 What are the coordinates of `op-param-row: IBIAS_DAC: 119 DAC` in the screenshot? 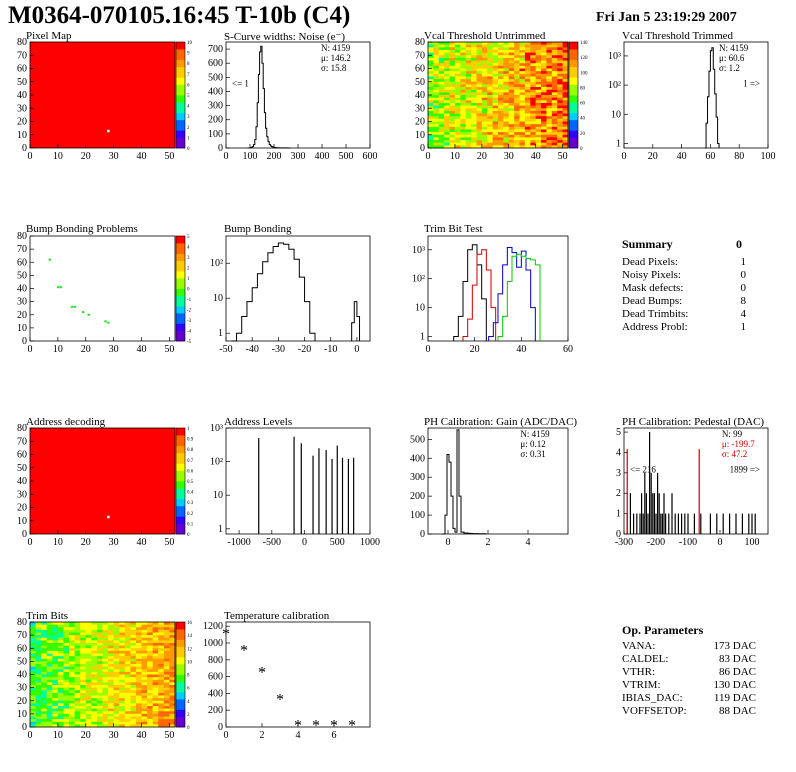 It's located at (689, 698).